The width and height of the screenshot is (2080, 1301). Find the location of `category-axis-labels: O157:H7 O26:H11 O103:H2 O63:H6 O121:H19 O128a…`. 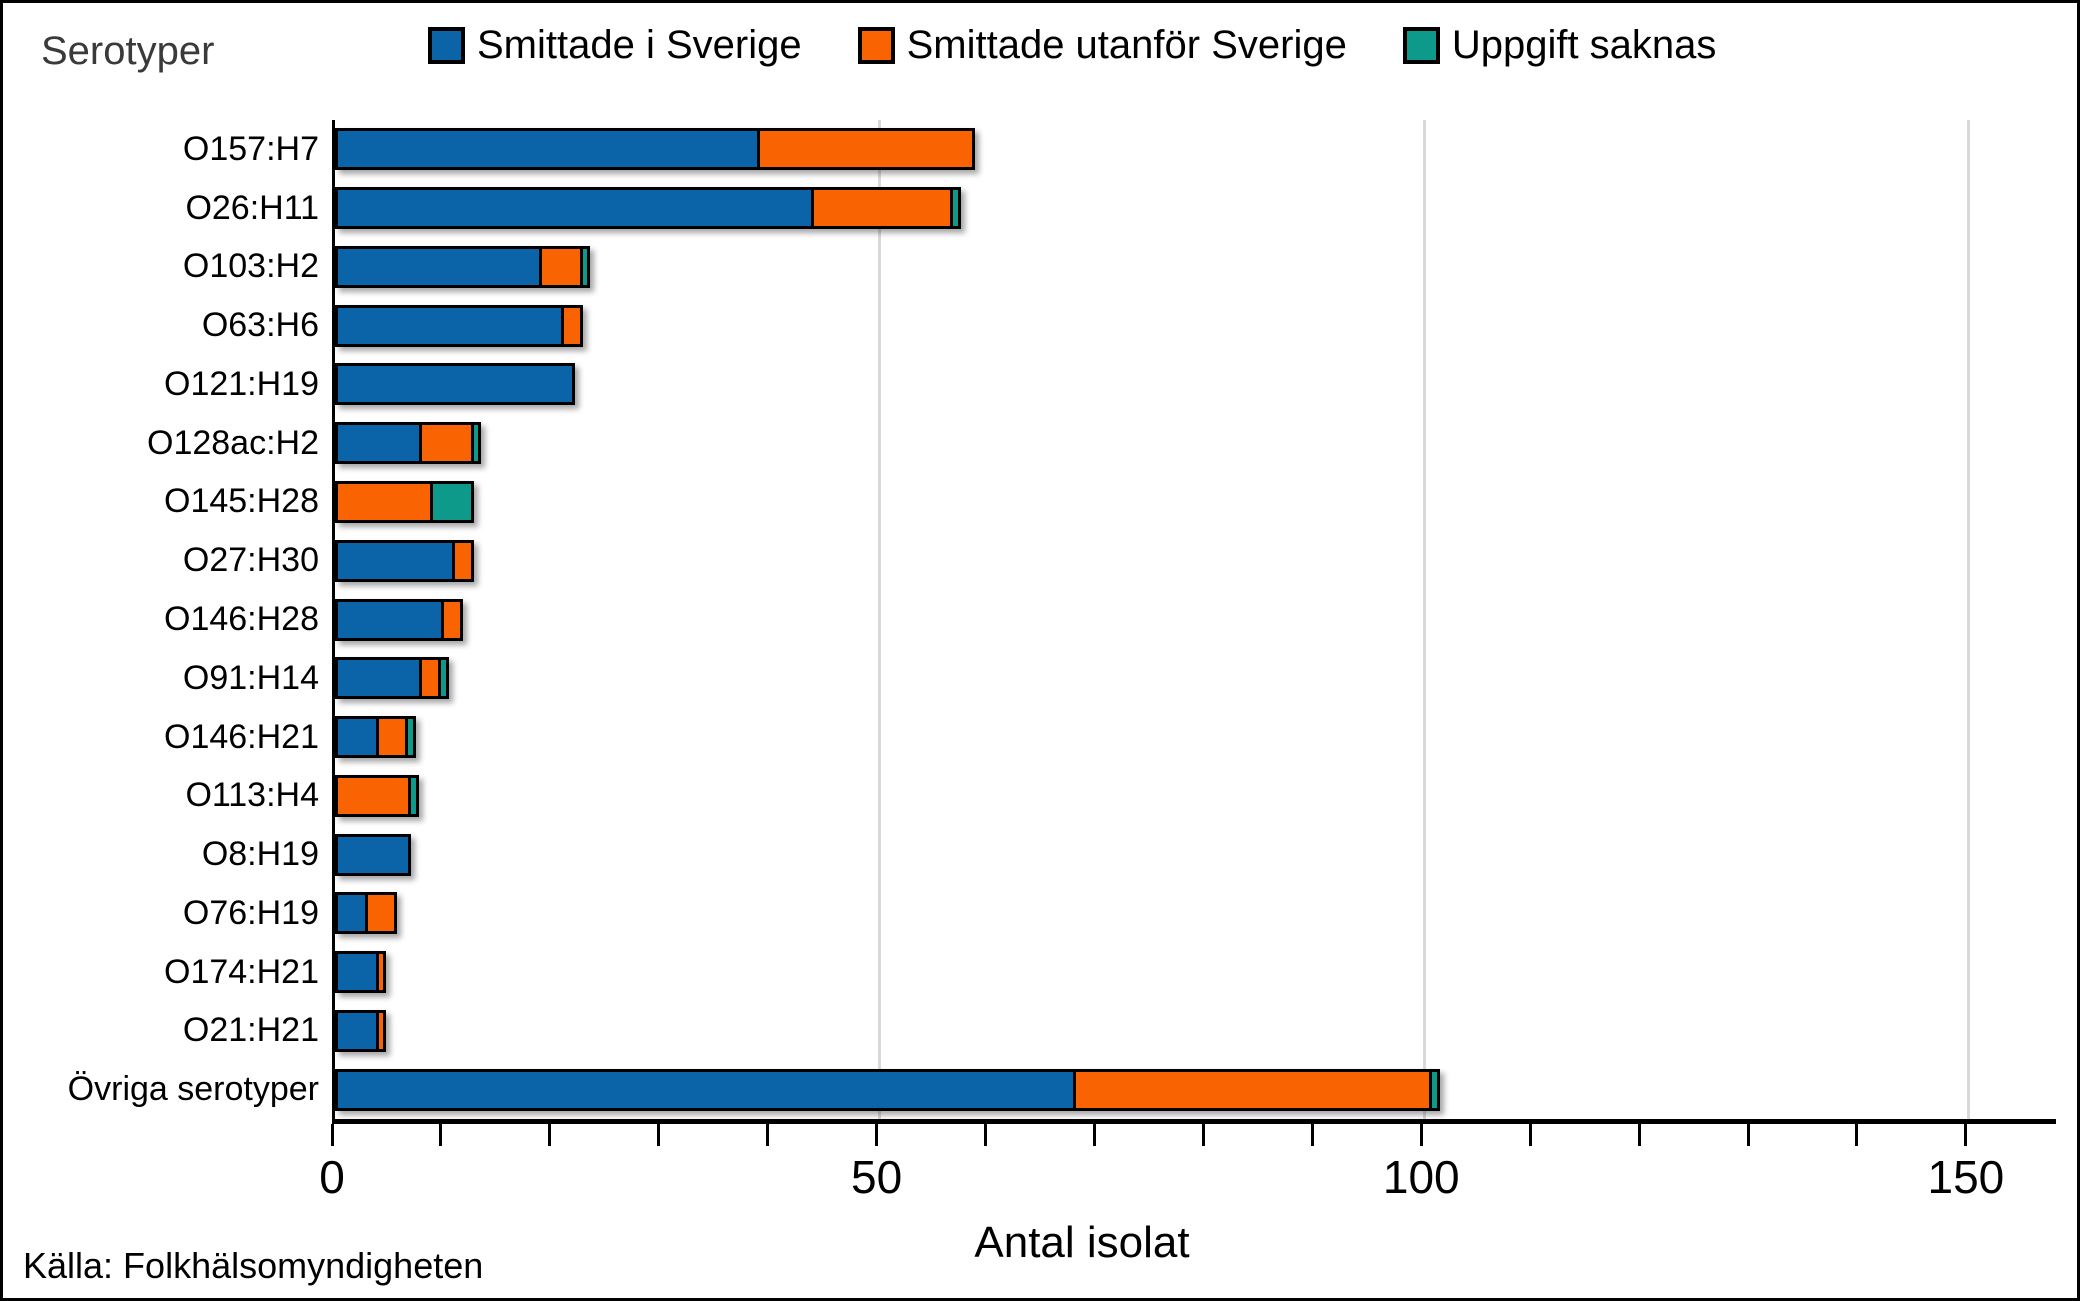

category-axis-labels: O157:H7 O26:H11 O103:H2 O63:H6 O121:H19 O128a… is located at coordinates (161, 619).